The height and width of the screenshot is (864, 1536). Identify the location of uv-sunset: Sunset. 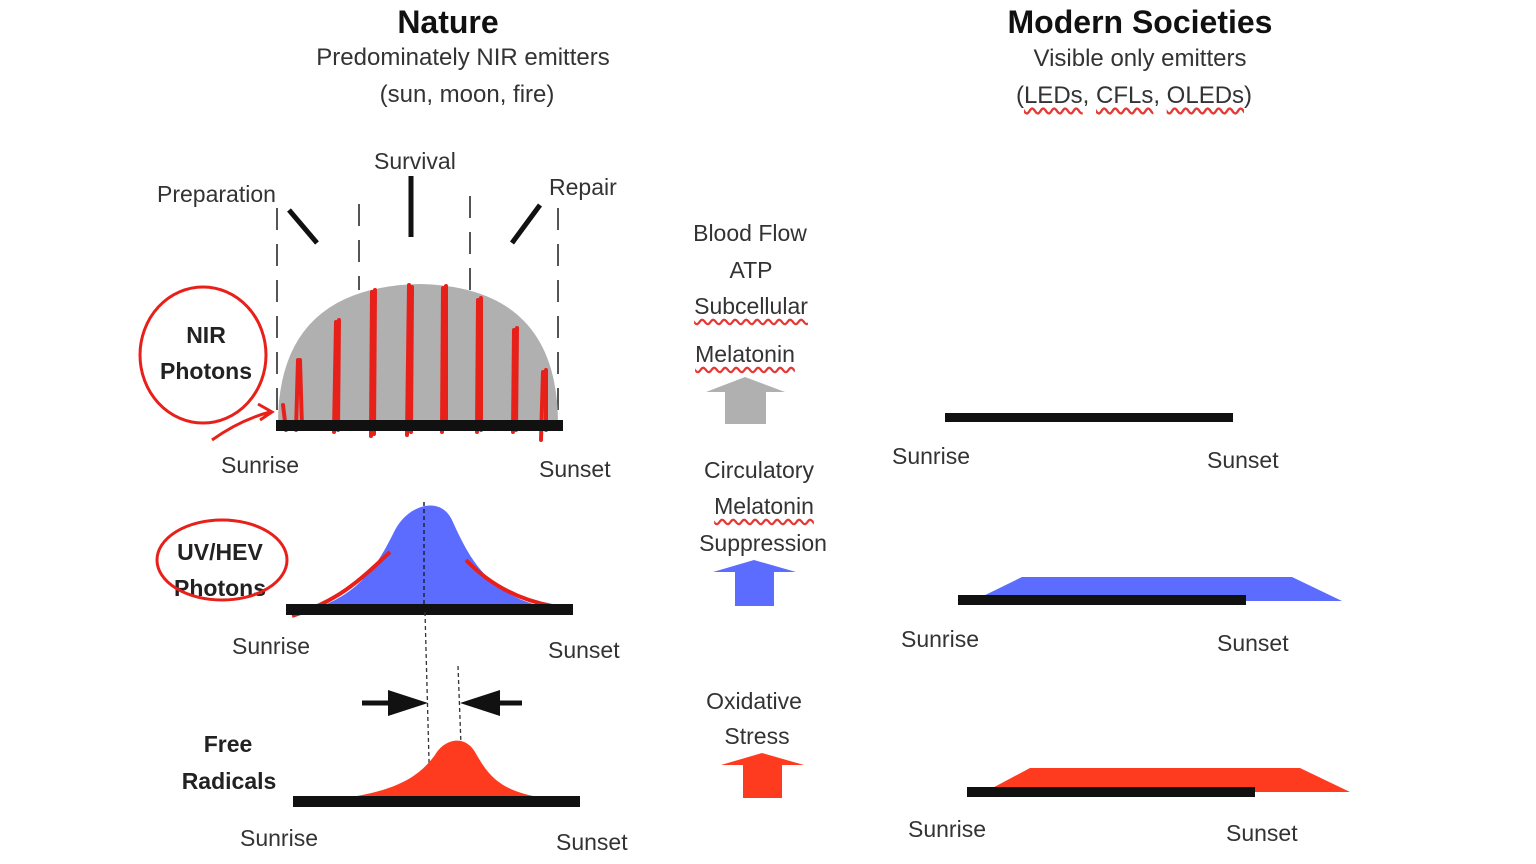
(584, 650).